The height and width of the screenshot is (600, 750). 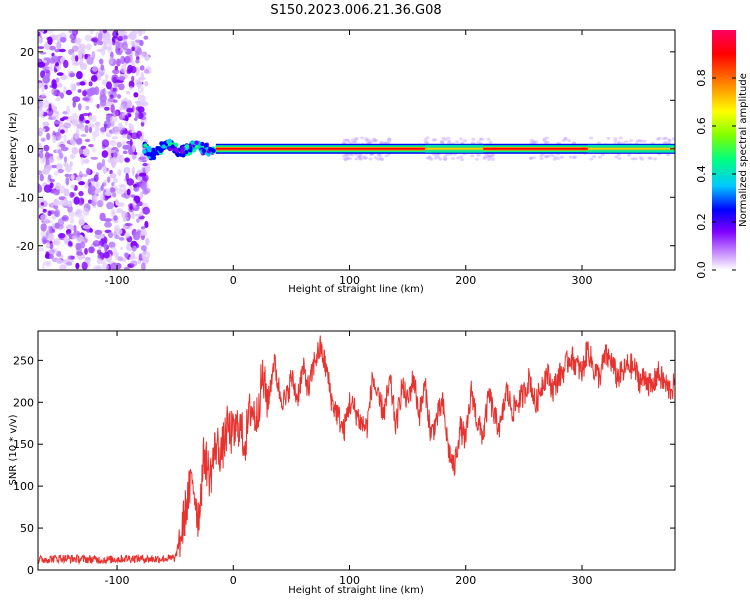 I want to click on snr-ytick-label: 250, so click(x=23, y=360).